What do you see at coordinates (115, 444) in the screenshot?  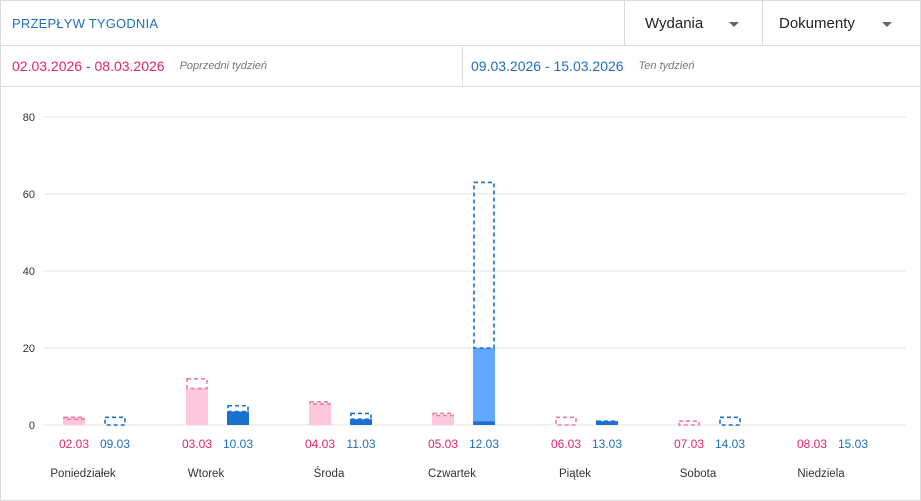 I see `date-label: 09.03` at bounding box center [115, 444].